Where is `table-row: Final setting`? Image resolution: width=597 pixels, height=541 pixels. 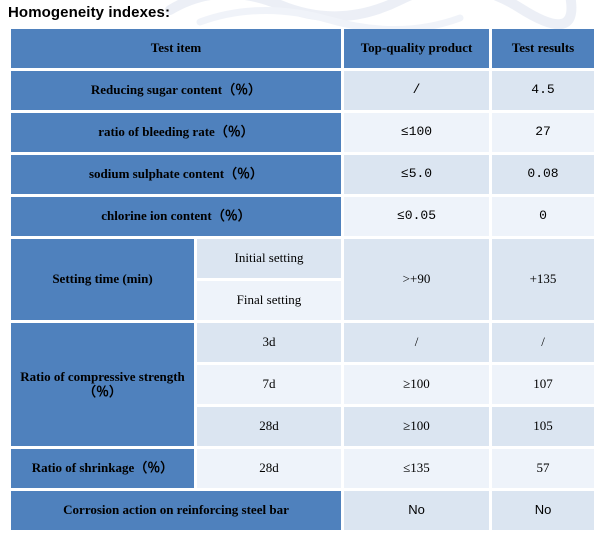
table-row: Final setting is located at coordinates (302, 300).